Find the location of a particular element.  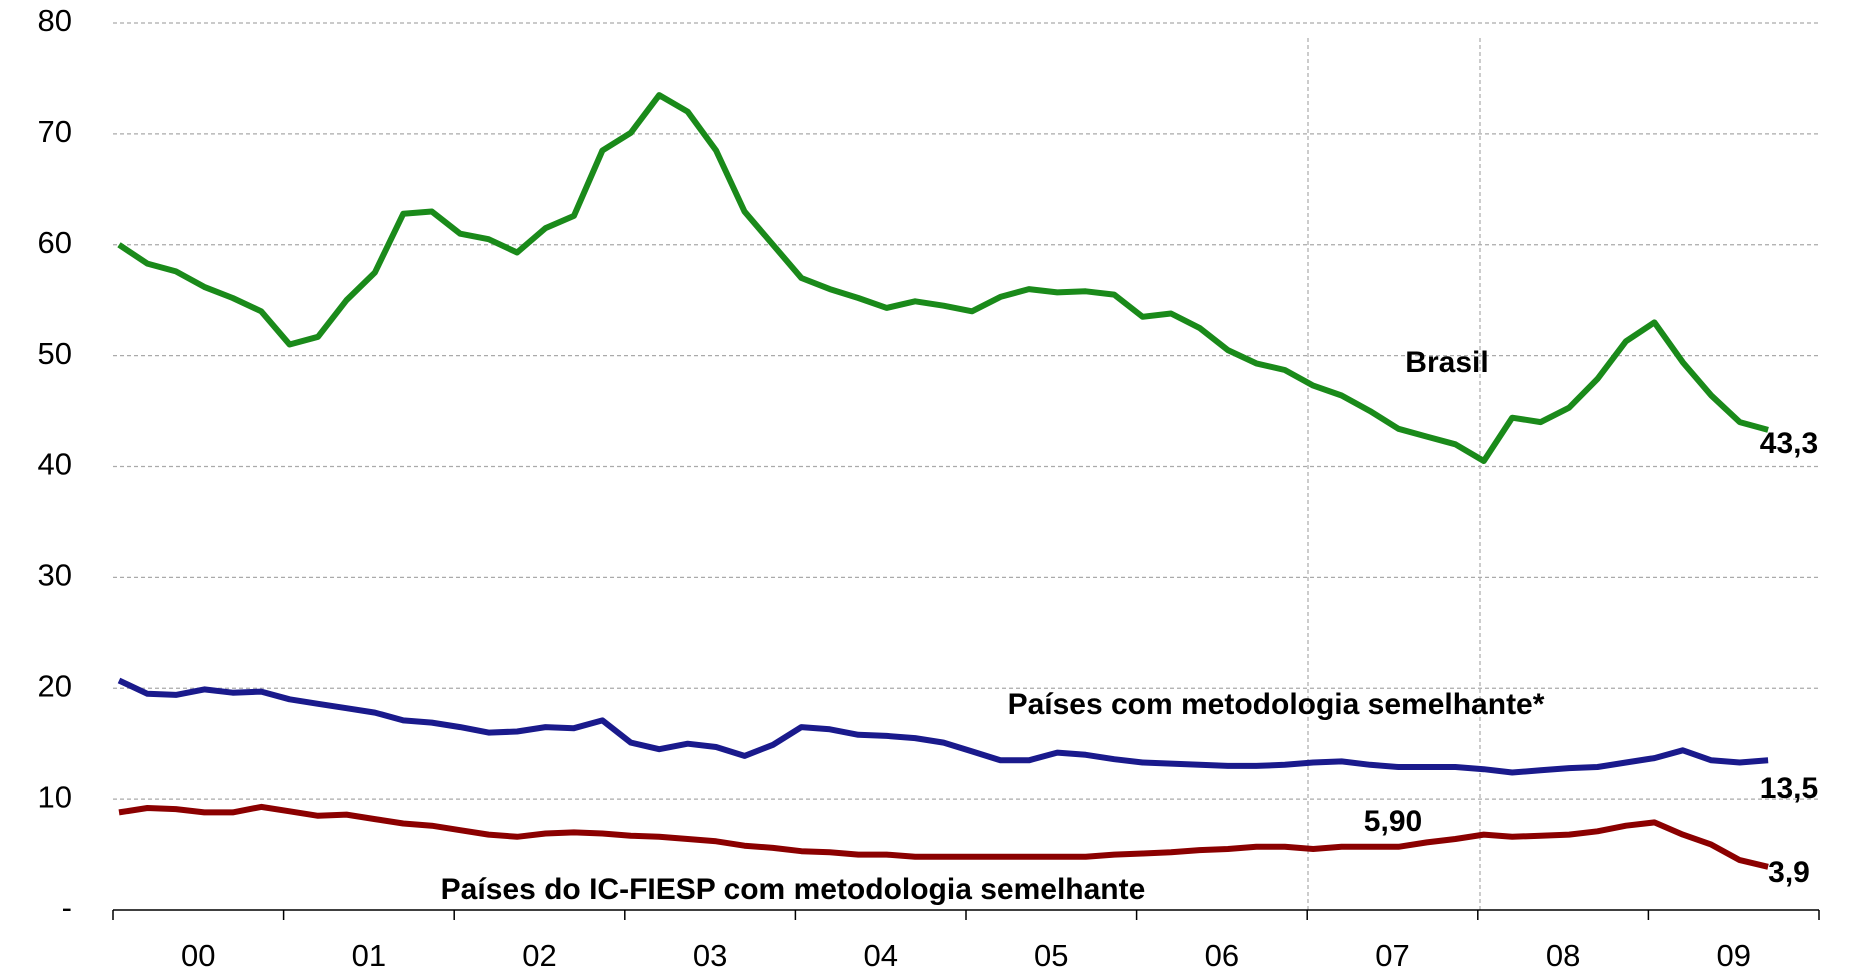

y-tick-label: 20 is located at coordinates (55, 685).